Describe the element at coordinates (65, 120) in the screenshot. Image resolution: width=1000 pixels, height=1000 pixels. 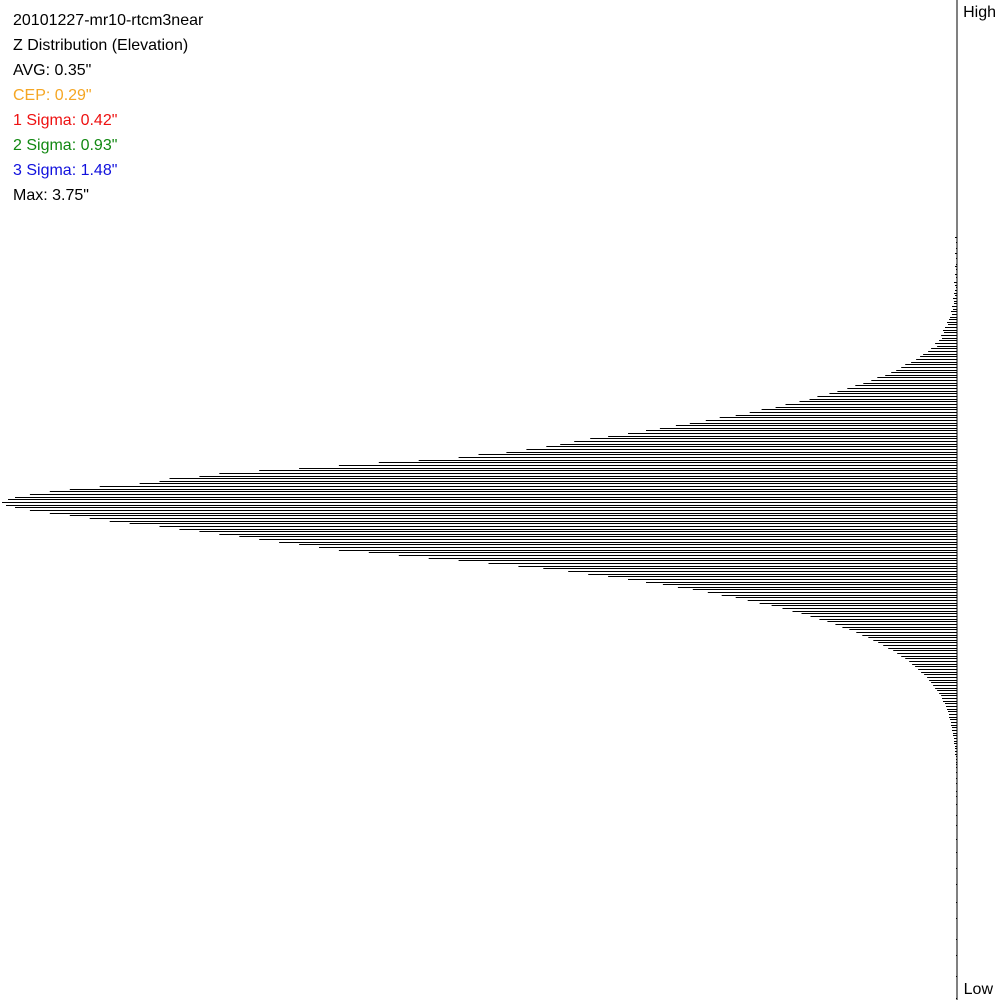
I see `stat-1-sigma: 1 Sigma: 0.42"` at that location.